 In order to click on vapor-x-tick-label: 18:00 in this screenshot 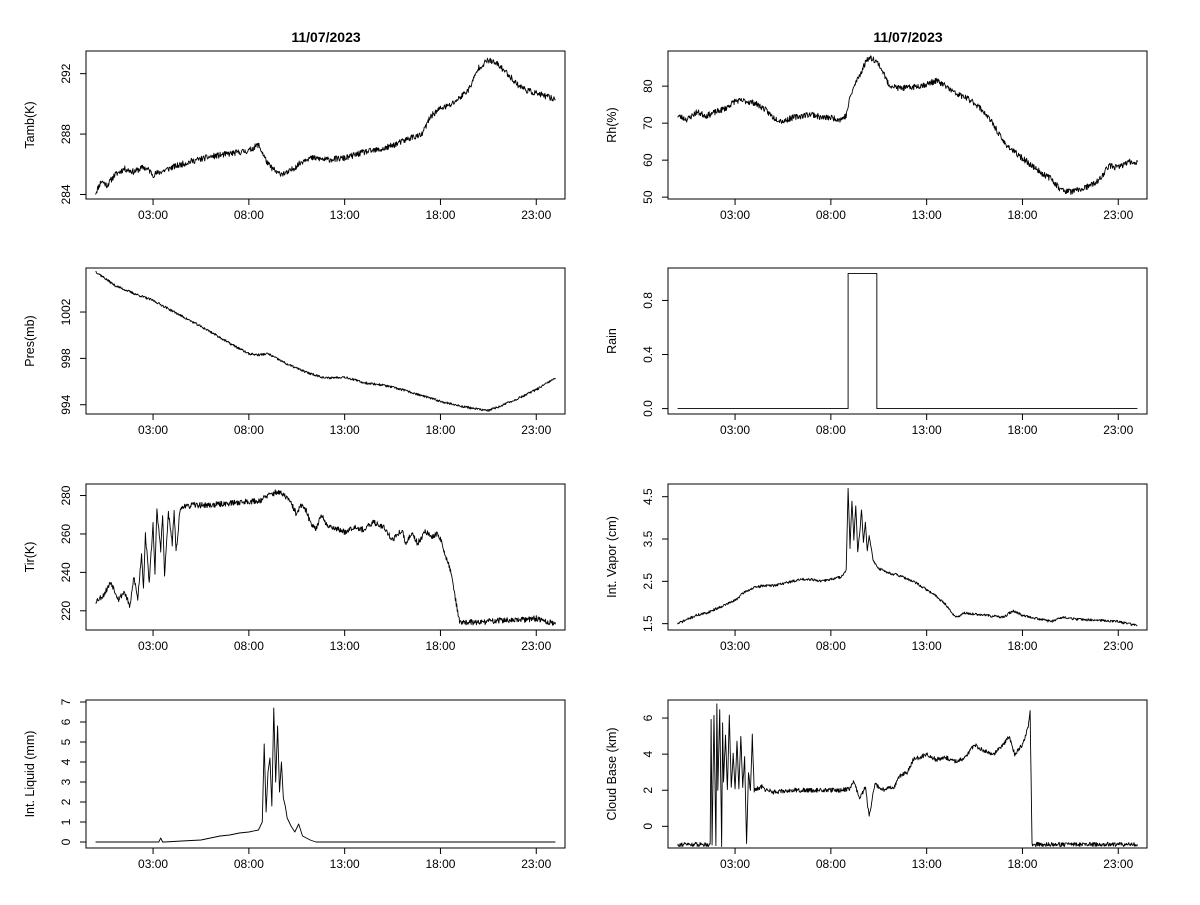, I will do `click(1022, 646)`.